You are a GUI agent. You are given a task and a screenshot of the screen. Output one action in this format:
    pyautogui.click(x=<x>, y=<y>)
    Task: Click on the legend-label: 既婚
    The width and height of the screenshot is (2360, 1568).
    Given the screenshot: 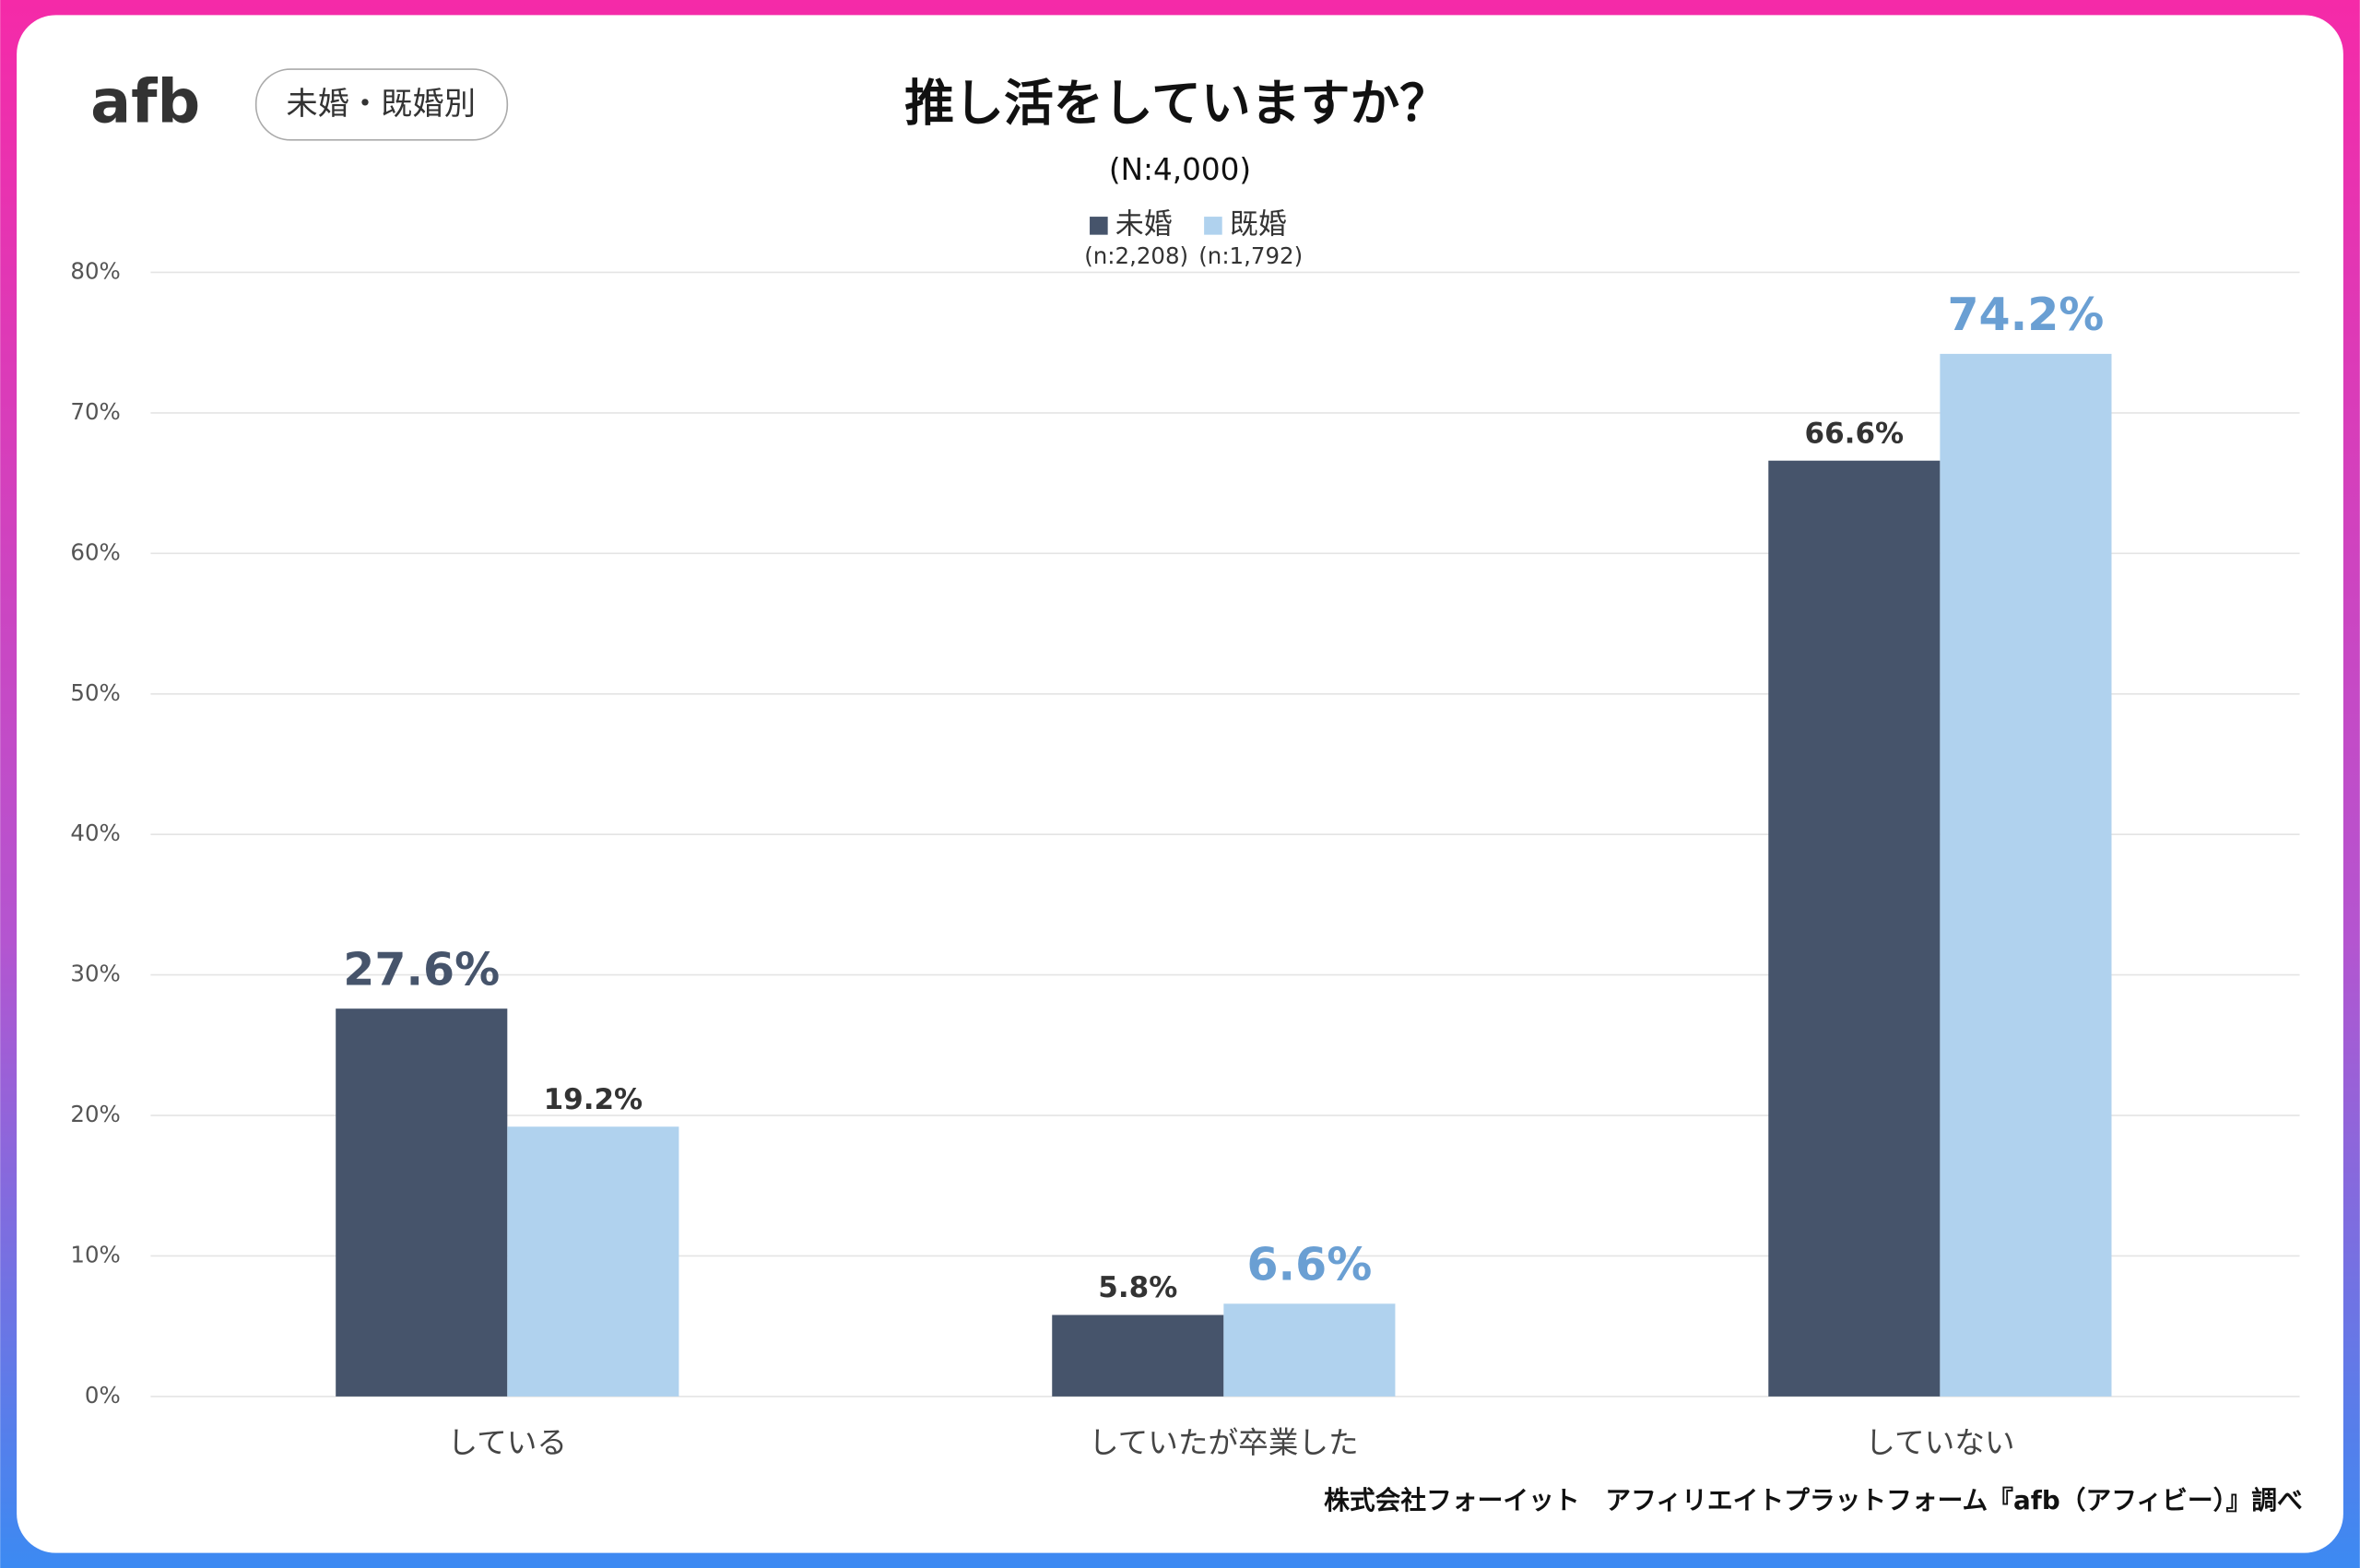 What is the action you would take?
    pyautogui.click(x=1258, y=224)
    